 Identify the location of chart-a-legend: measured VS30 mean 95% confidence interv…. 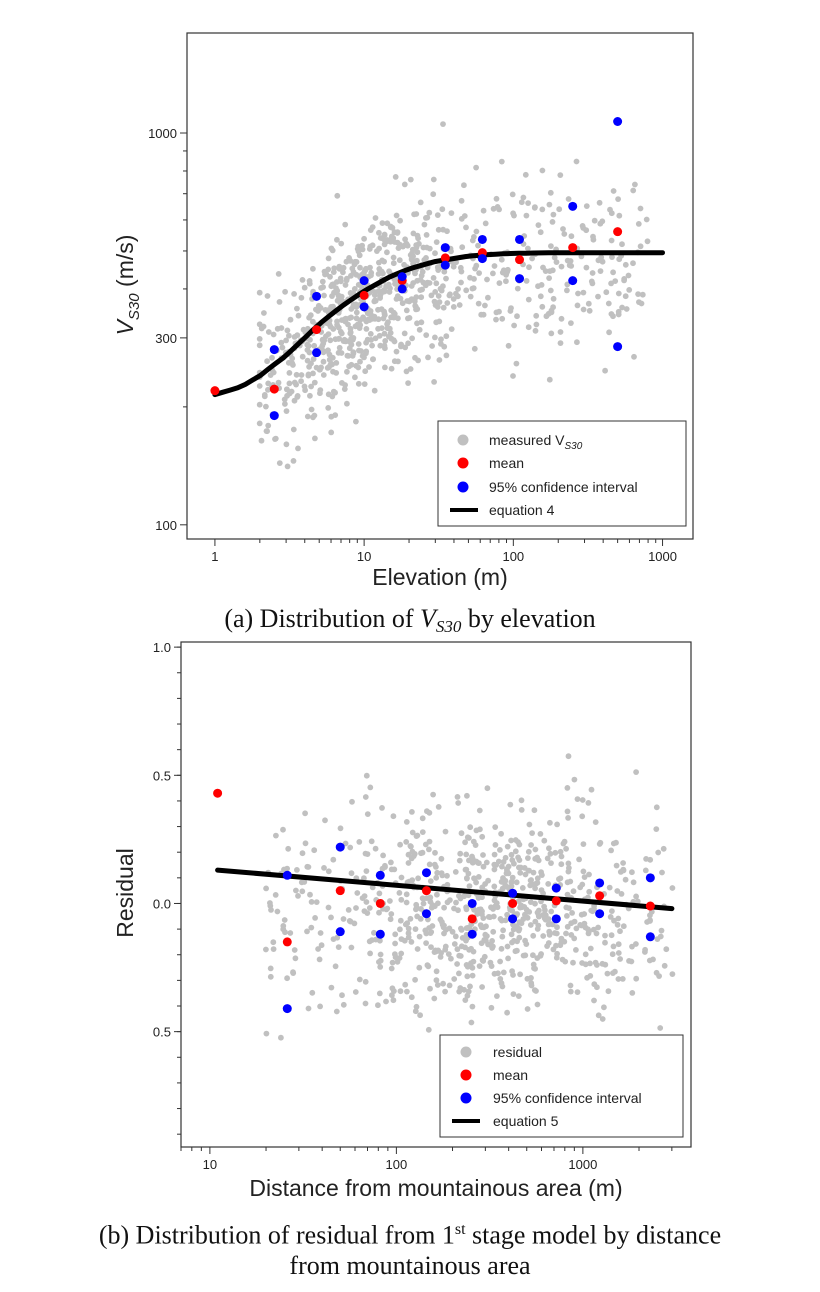
(562, 473).